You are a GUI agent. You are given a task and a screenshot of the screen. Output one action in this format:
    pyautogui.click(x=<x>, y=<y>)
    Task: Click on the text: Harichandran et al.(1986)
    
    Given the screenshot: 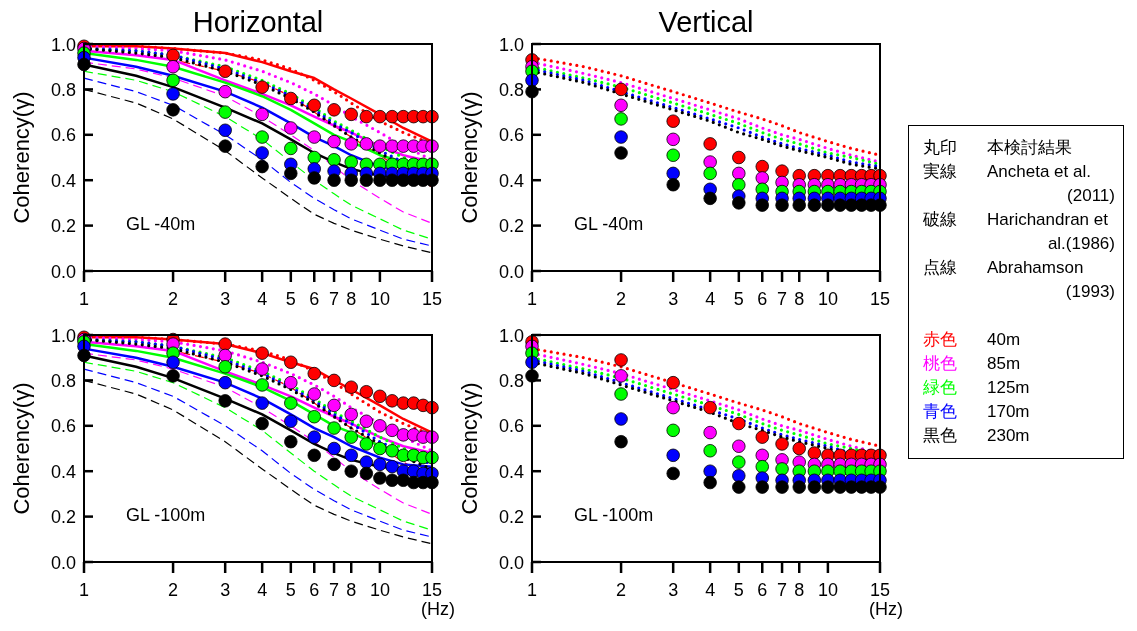 What is the action you would take?
    pyautogui.click(x=1051, y=232)
    